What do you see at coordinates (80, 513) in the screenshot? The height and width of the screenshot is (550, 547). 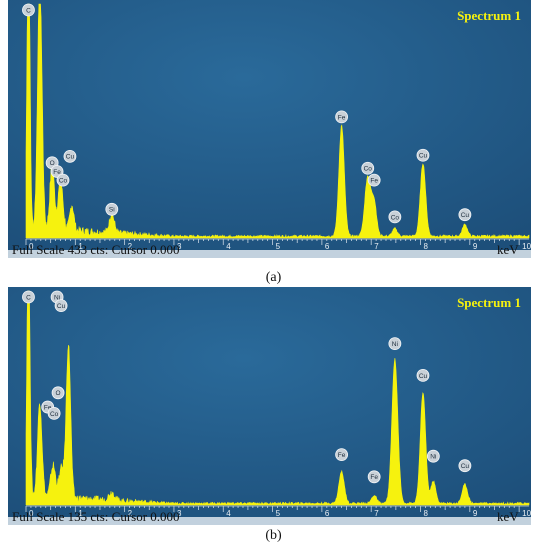 I see `x-tick-label: 1` at bounding box center [80, 513].